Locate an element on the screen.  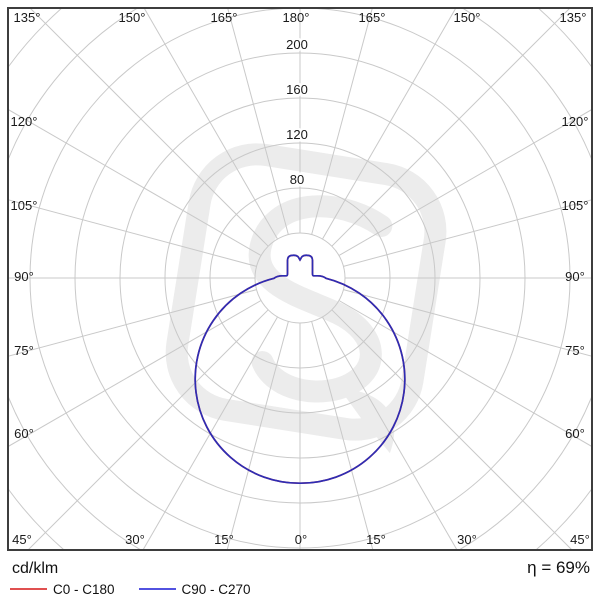
legend-item-c90-c270: C90 - C270 is located at coordinates (194, 589).